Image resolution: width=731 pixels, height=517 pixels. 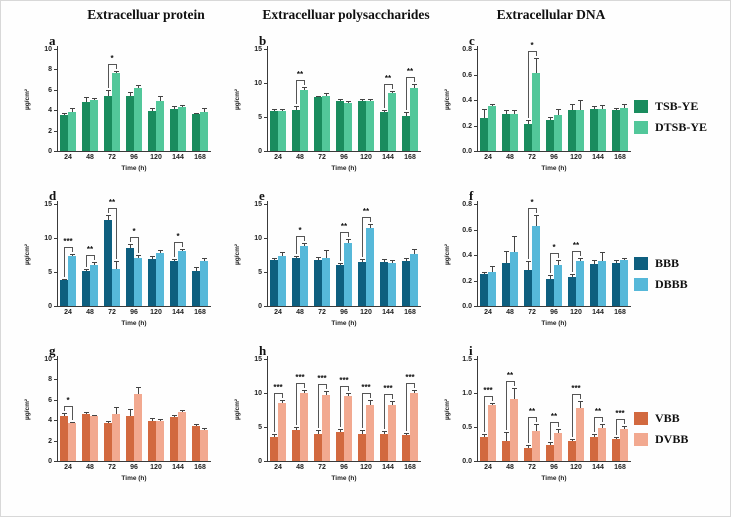 What do you see at coordinates (598, 467) in the screenshot?
I see `x-tick-label: 144` at bounding box center [598, 467].